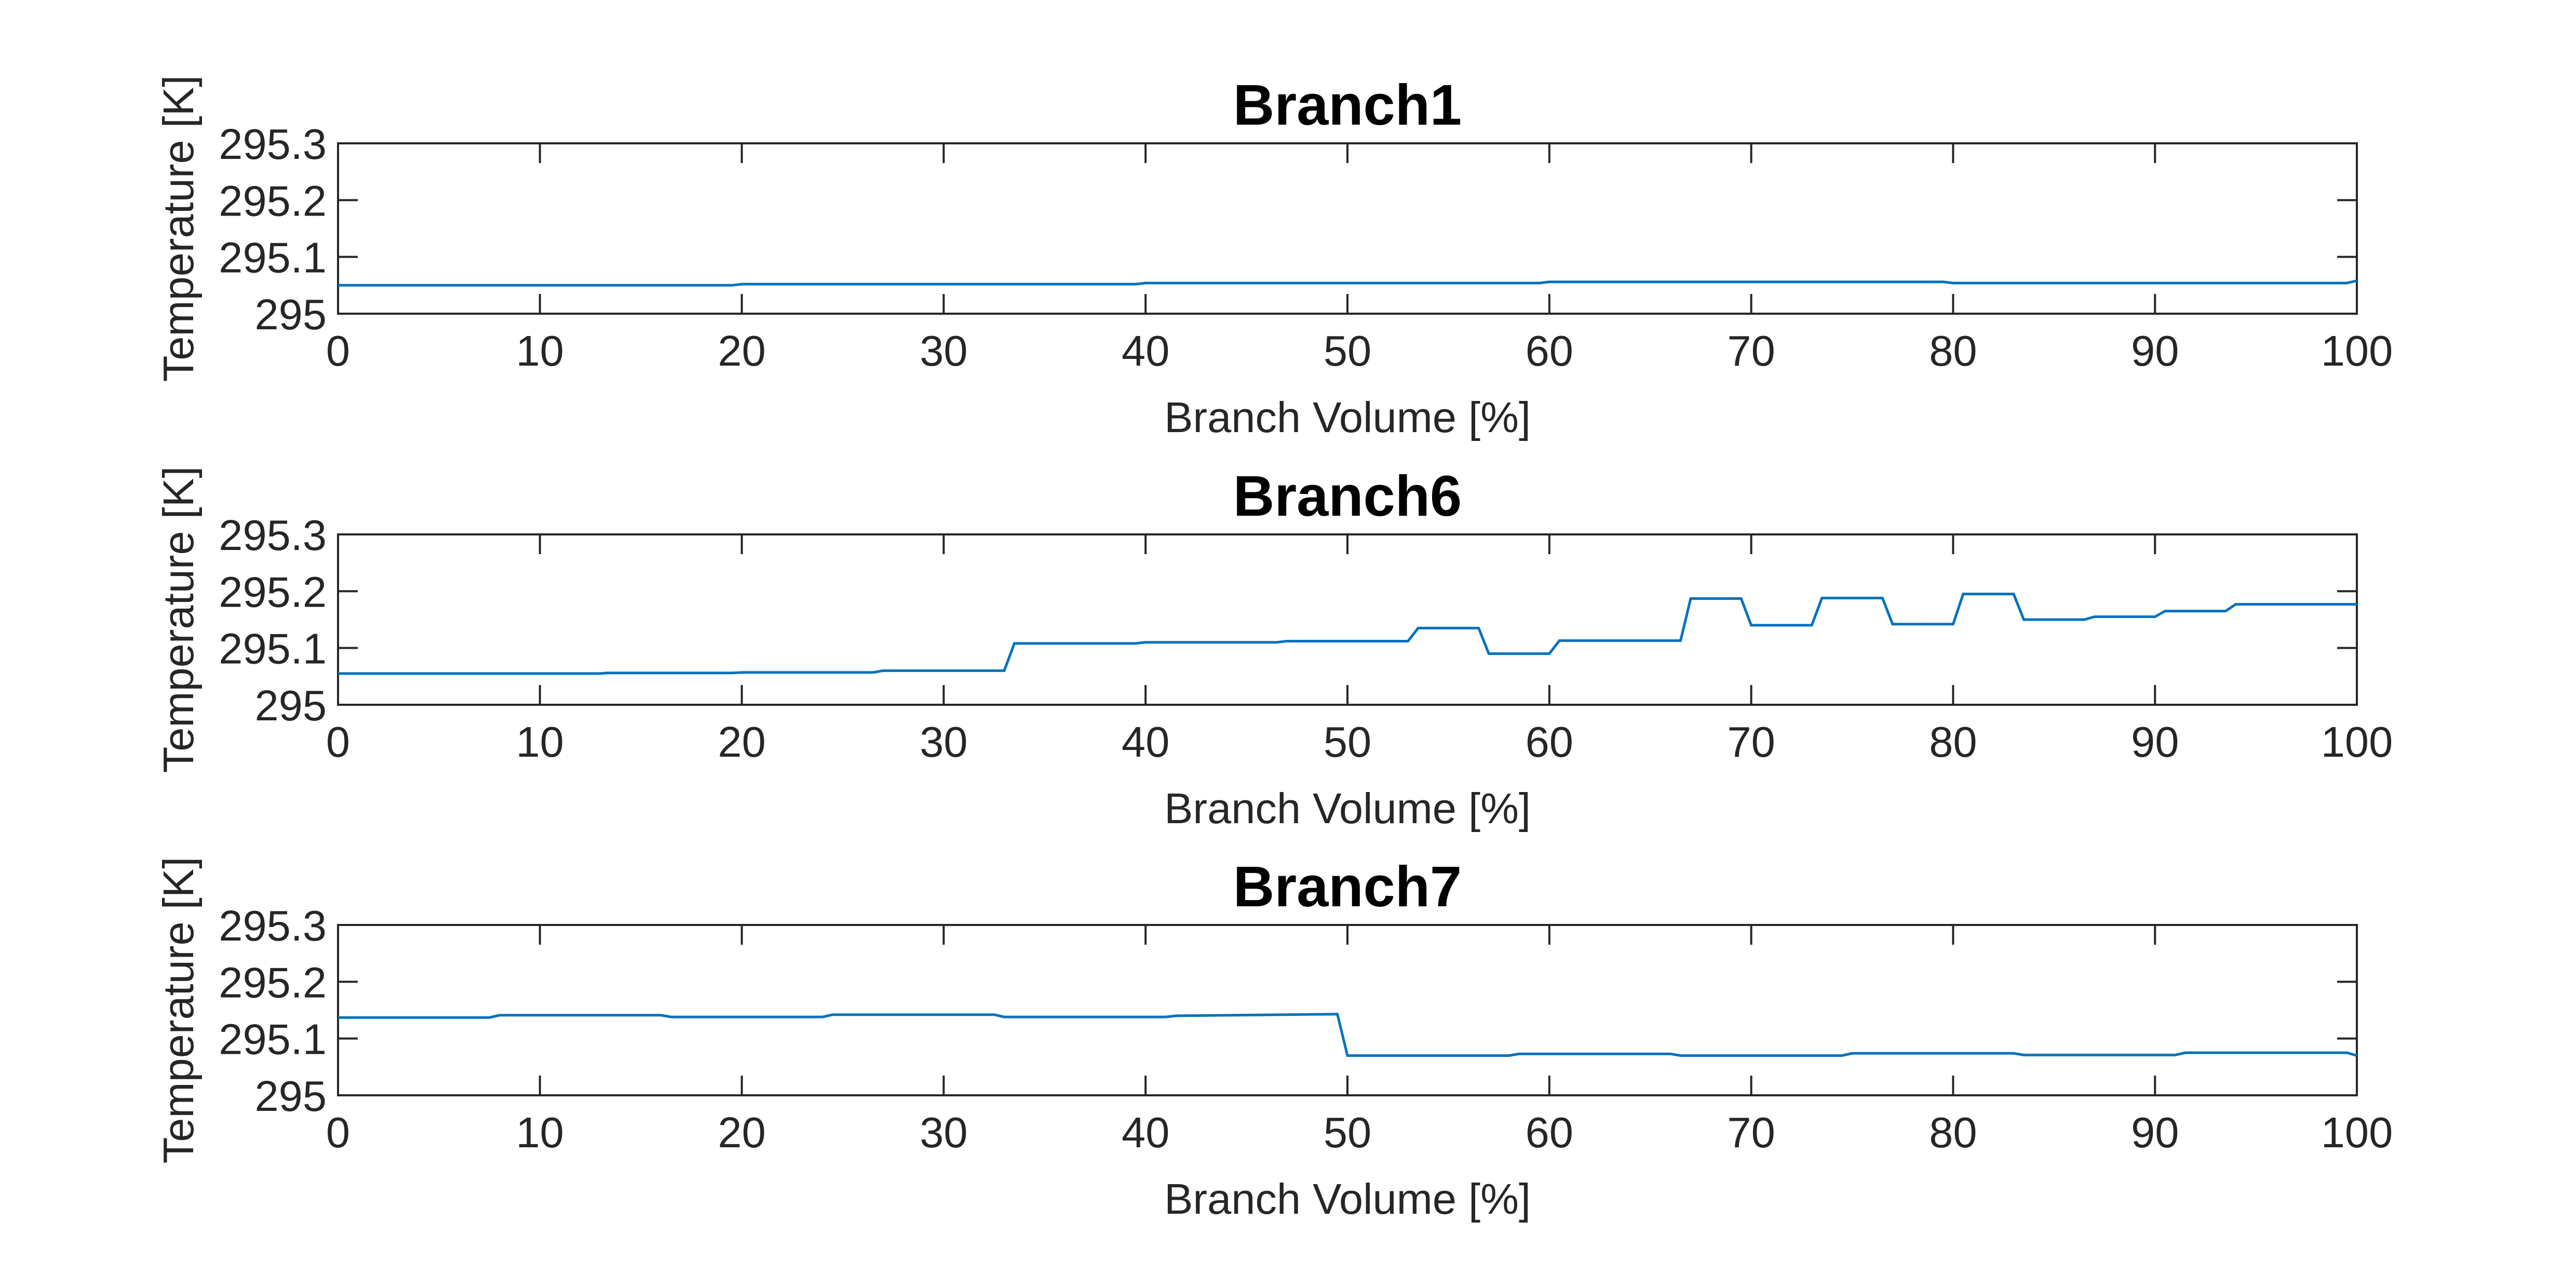 Image resolution: width=2576 pixels, height=1288 pixels. I want to click on subplot-title: Branch1, so click(1347, 105).